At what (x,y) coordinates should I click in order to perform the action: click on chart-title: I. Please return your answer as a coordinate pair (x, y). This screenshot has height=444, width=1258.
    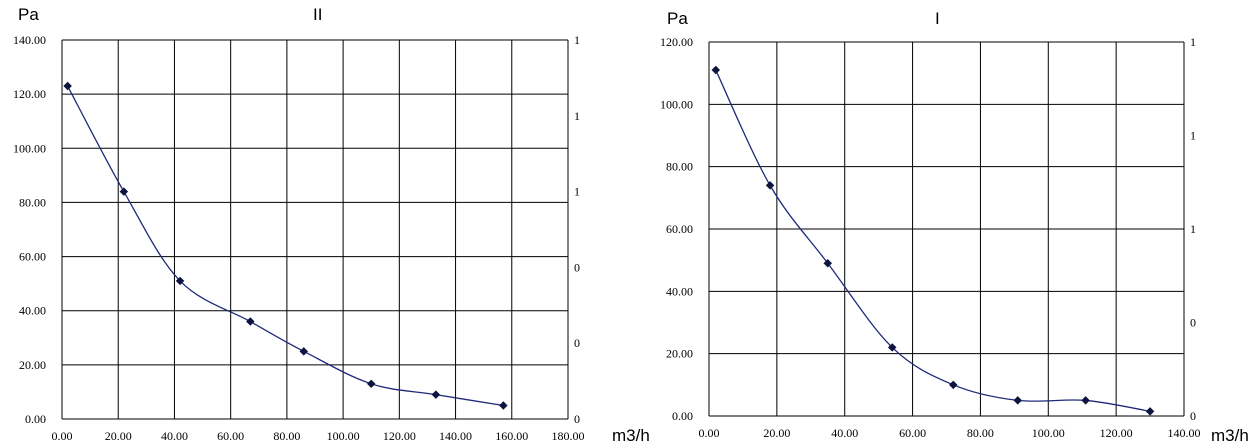
    Looking at the image, I should click on (937, 18).